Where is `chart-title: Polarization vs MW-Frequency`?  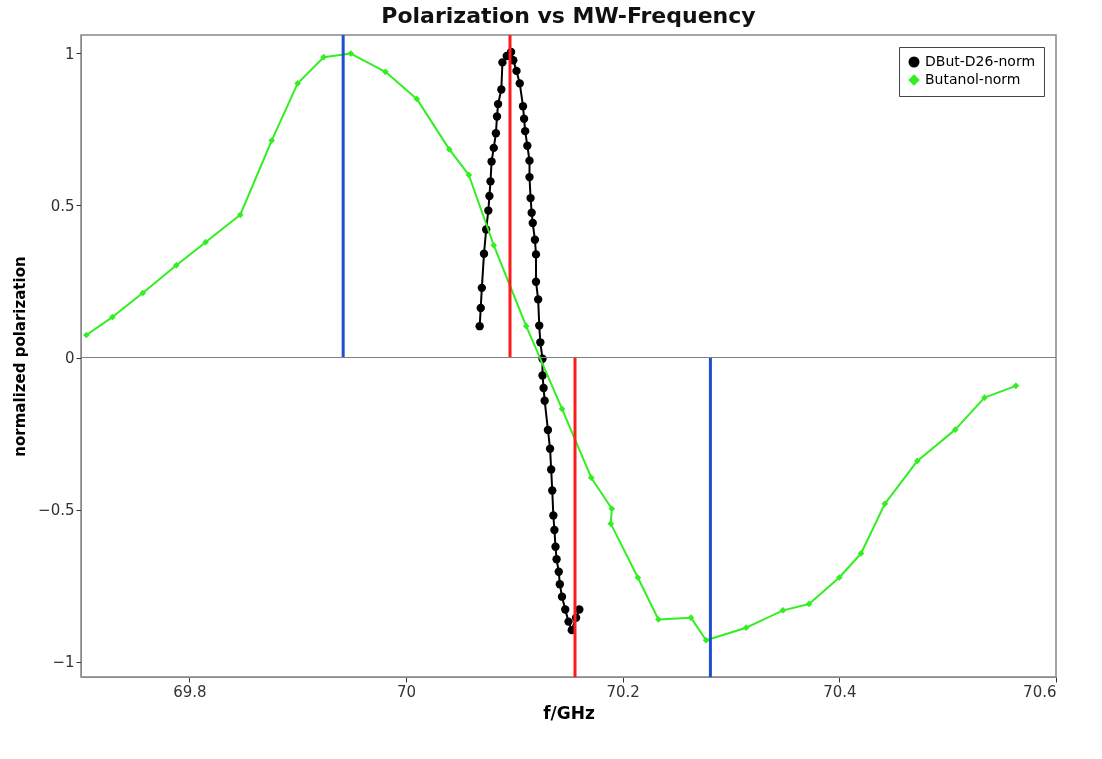
chart-title: Polarization vs MW-Frequency is located at coordinates (568, 15).